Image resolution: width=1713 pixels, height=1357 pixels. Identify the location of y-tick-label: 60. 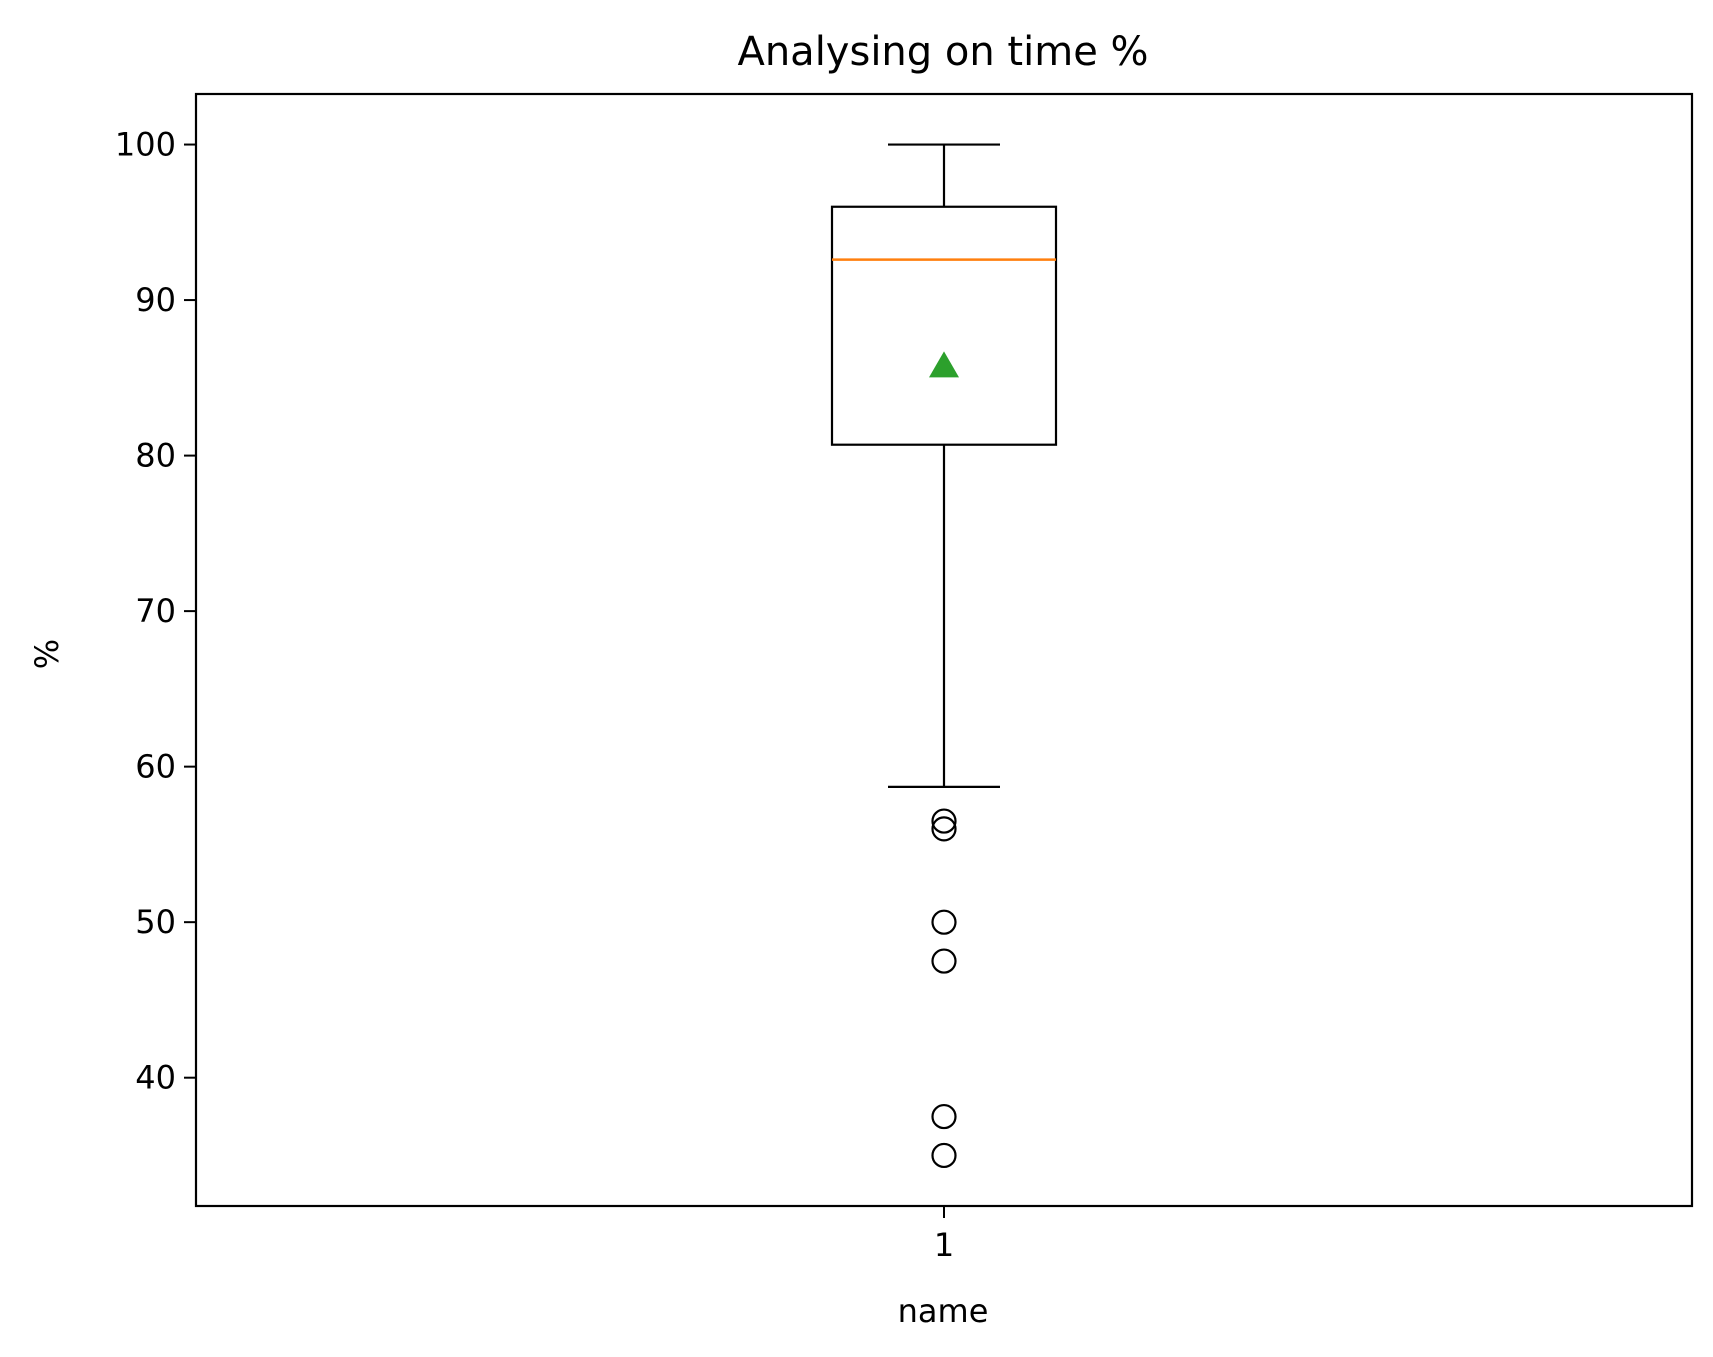
(155, 767).